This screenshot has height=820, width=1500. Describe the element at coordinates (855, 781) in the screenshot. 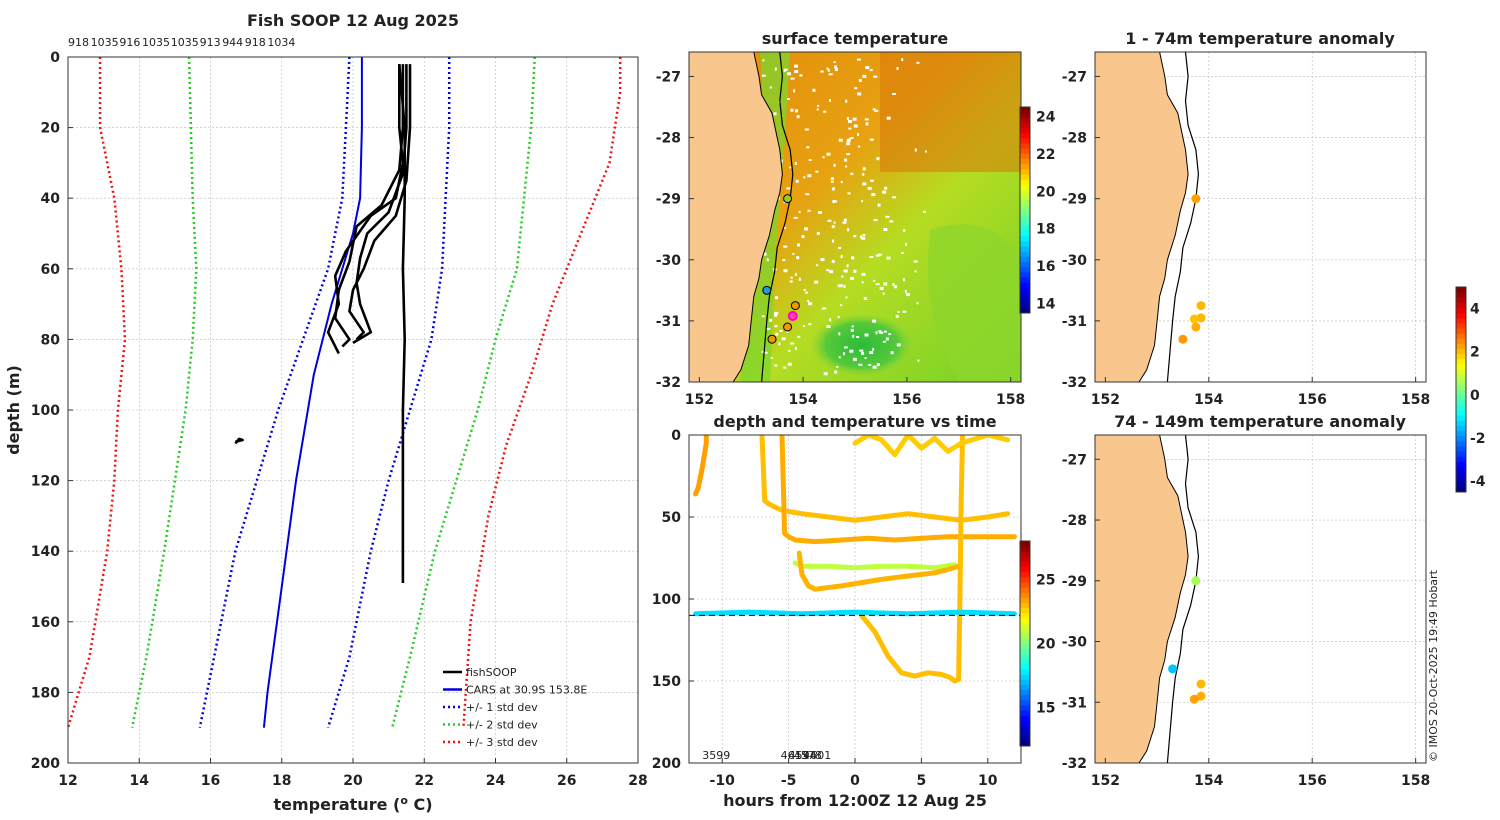

I see `time-xtick-label: 0` at that location.